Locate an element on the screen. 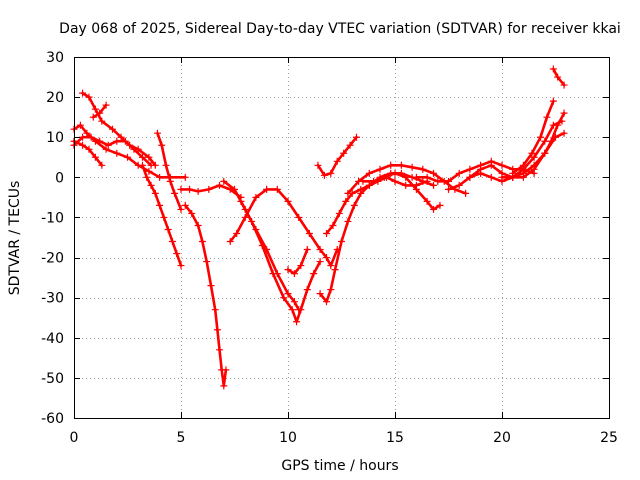 The height and width of the screenshot is (480, 640). y-tick-label: -60 is located at coordinates (52, 419).